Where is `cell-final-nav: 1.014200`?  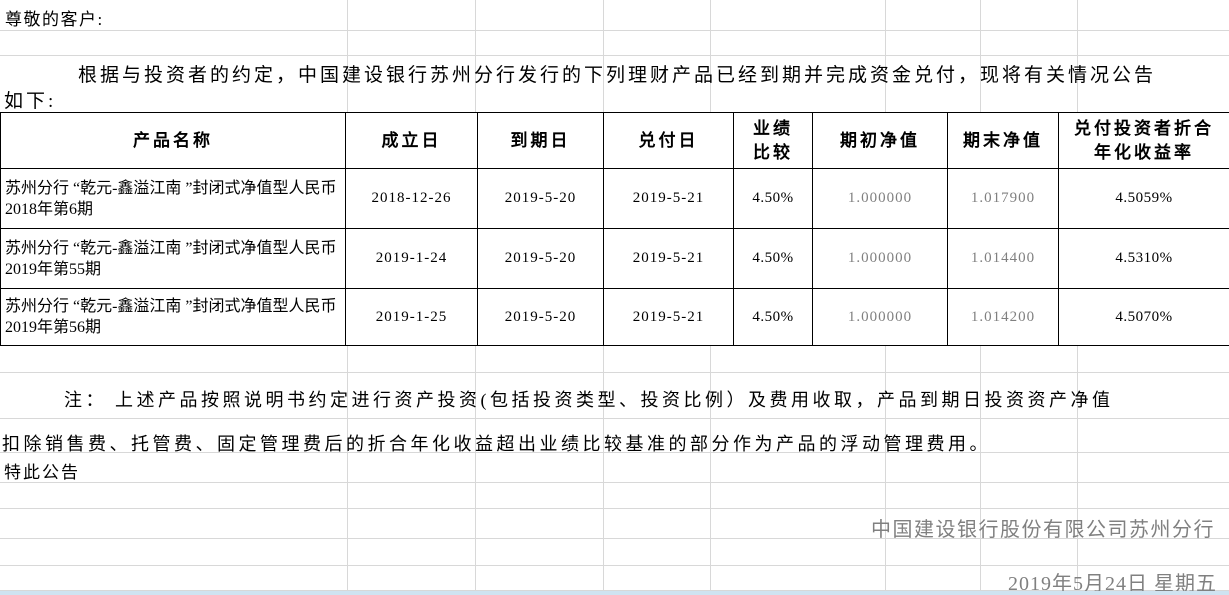
cell-final-nav: 1.014200 is located at coordinates (1003, 317).